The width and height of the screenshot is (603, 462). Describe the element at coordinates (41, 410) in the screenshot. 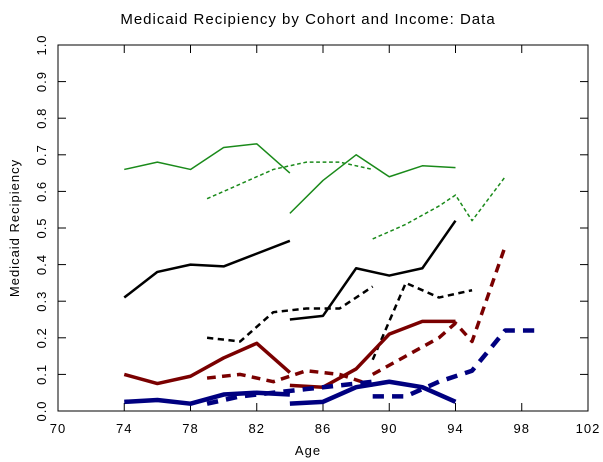

I see `y-tick-label: 0.0` at that location.